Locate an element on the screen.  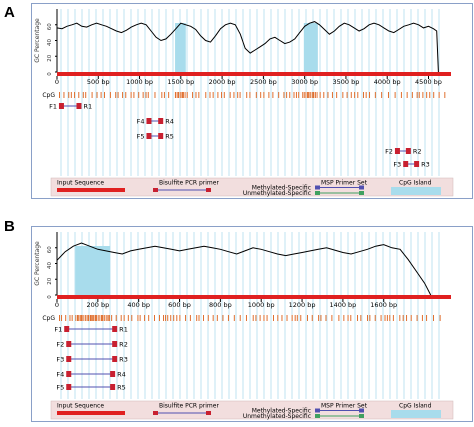
x-tick-label: 1000 bp is located at coordinates (261, 305).